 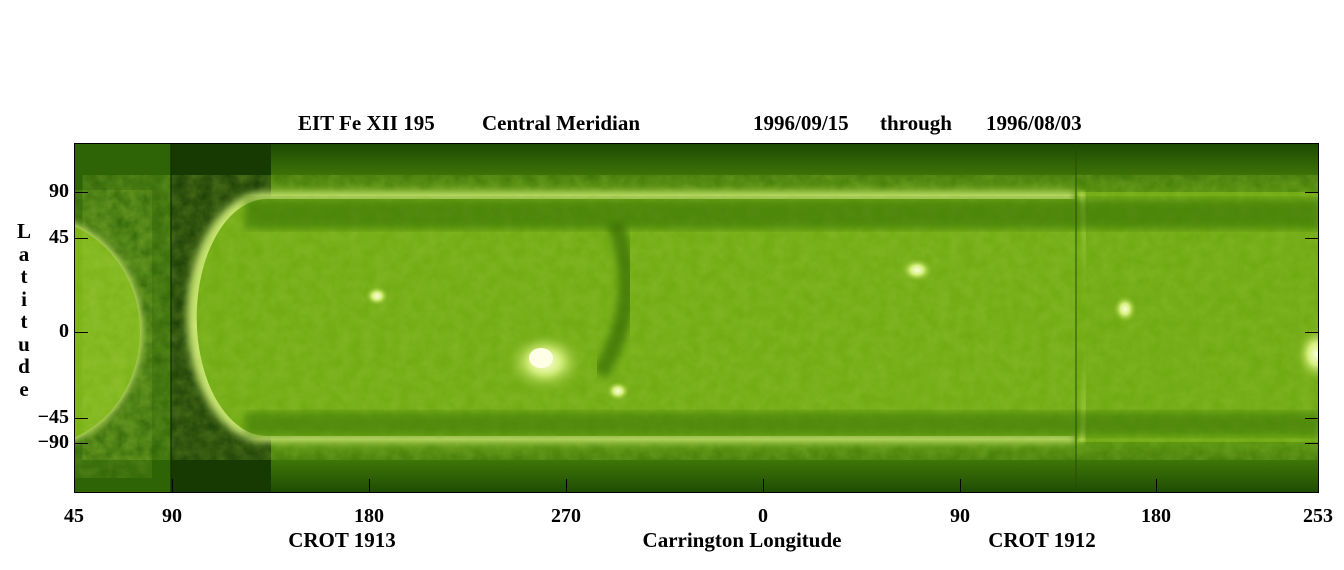 What do you see at coordinates (1318, 516) in the screenshot?
I see `x-tick-253: 253` at bounding box center [1318, 516].